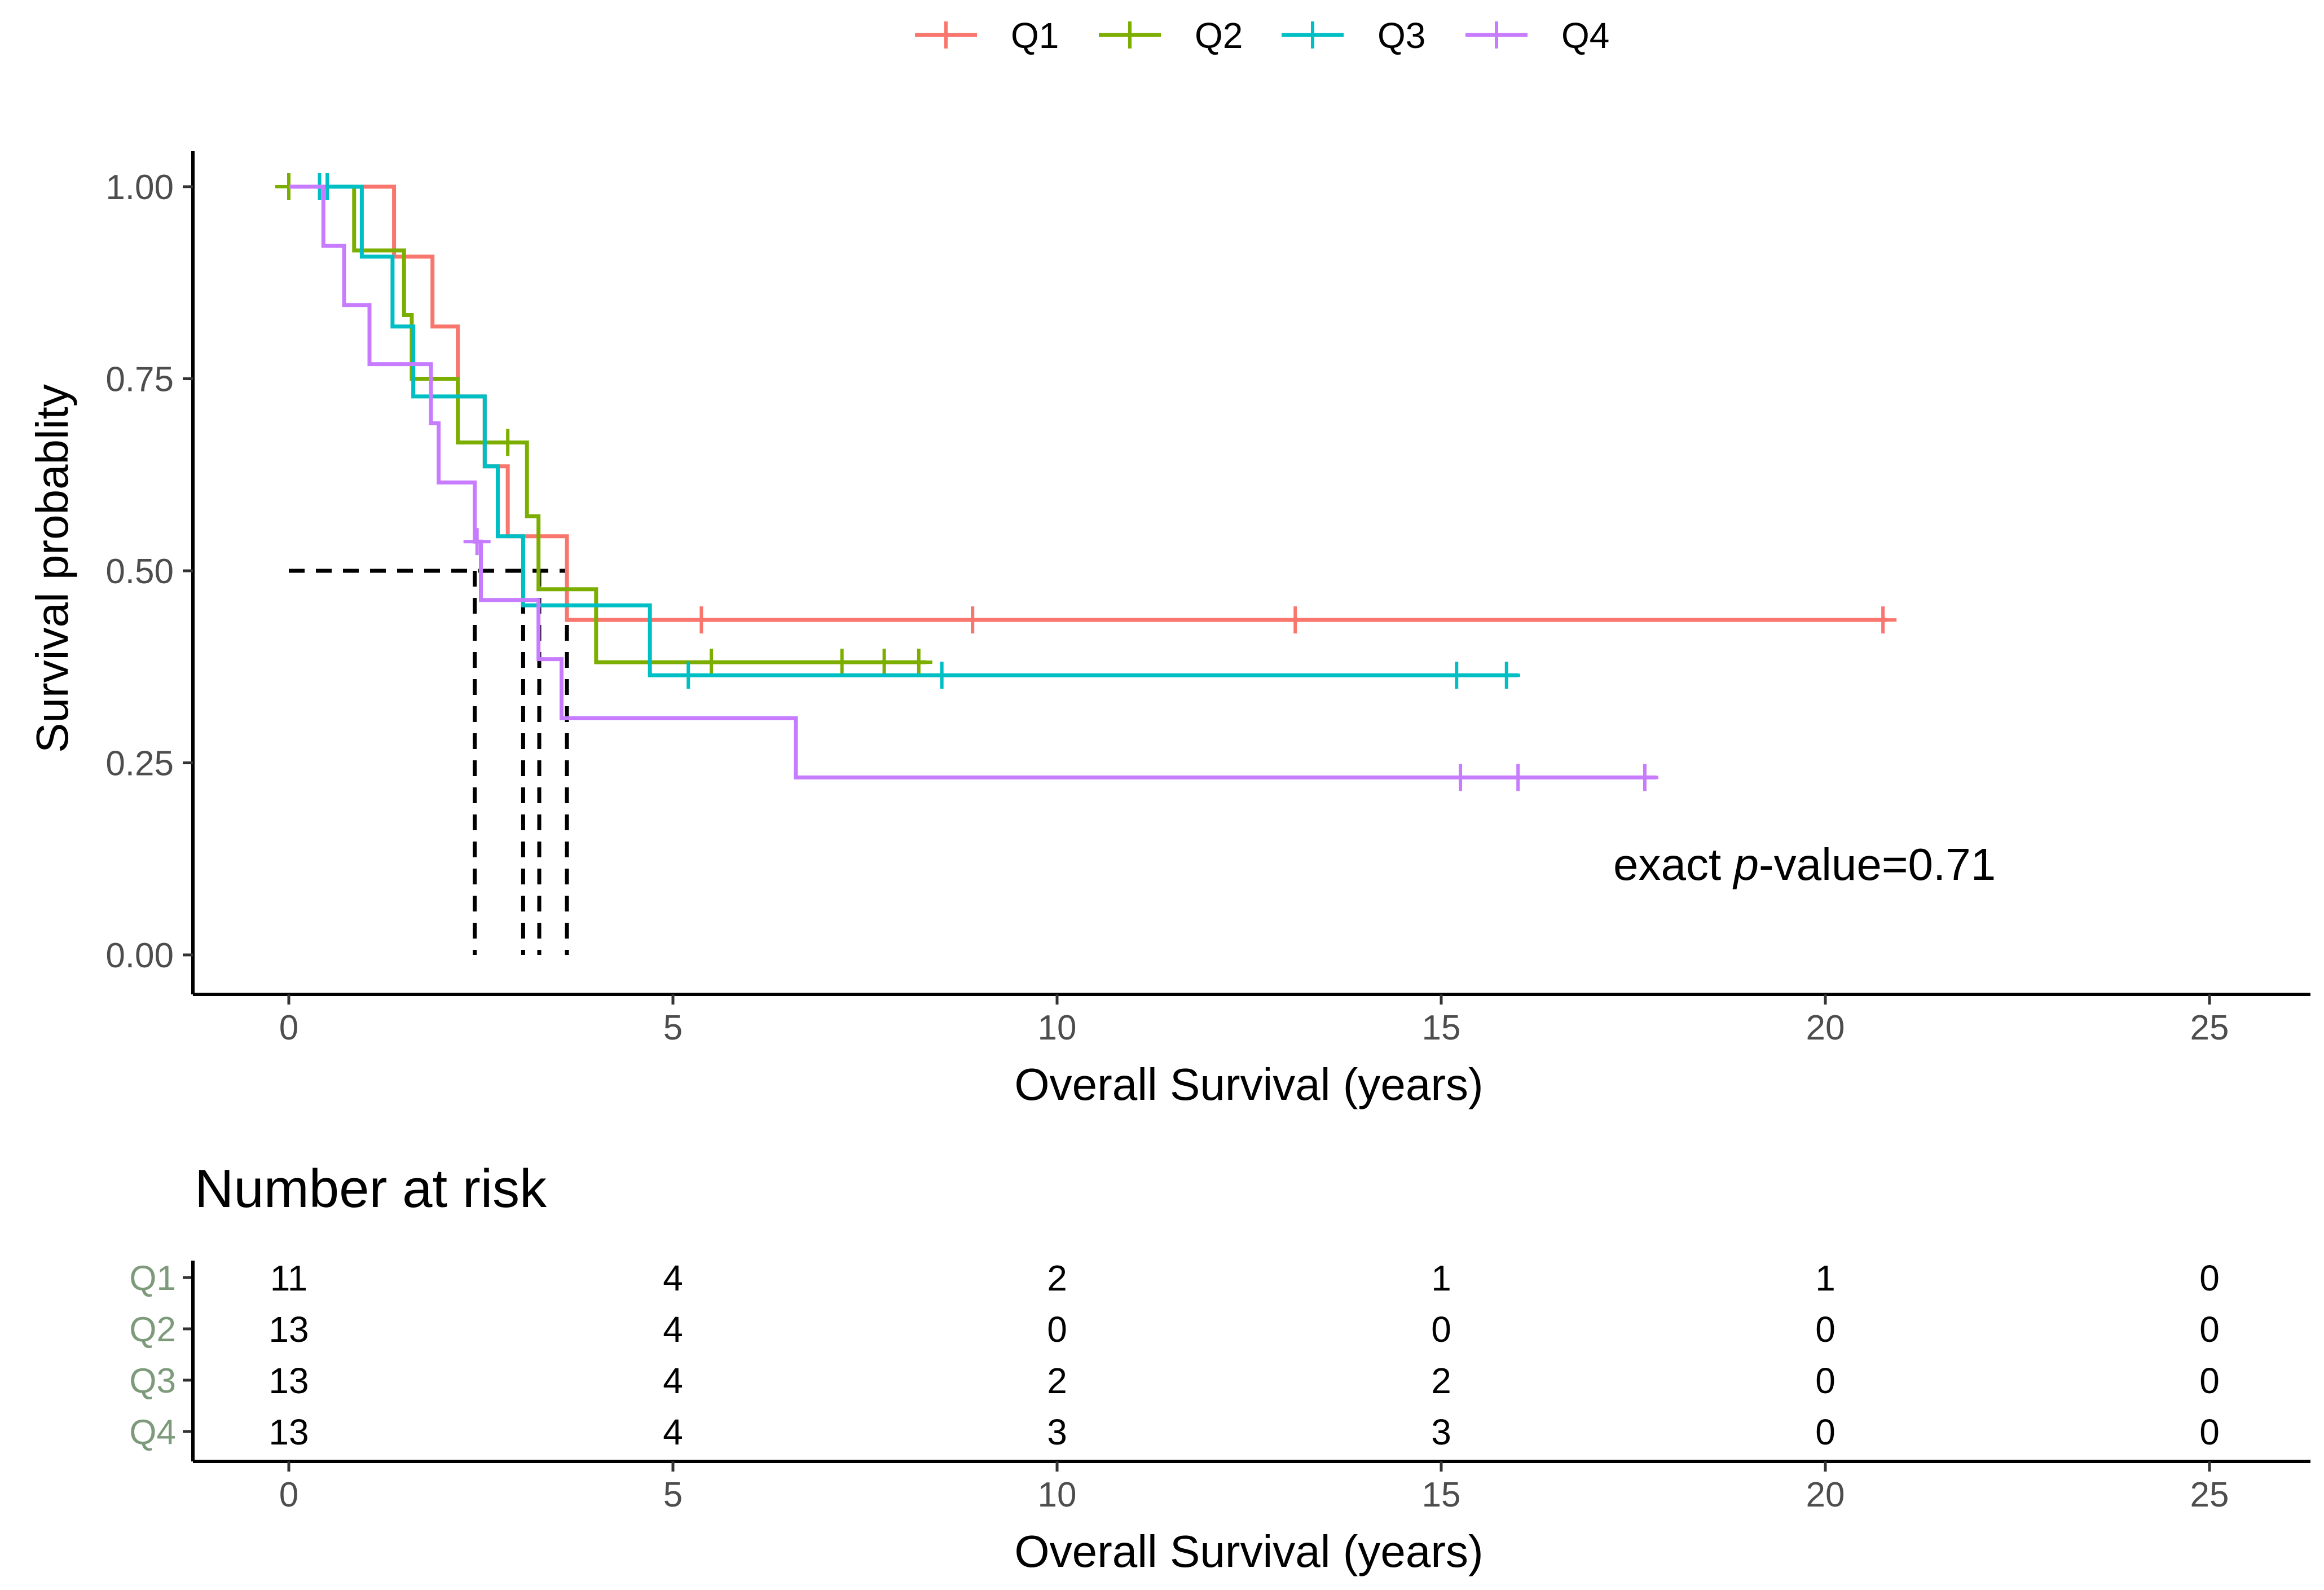 This screenshot has width=2324, height=1590. Describe the element at coordinates (1441, 1027) in the screenshot. I see `x-tick-label: 15` at that location.